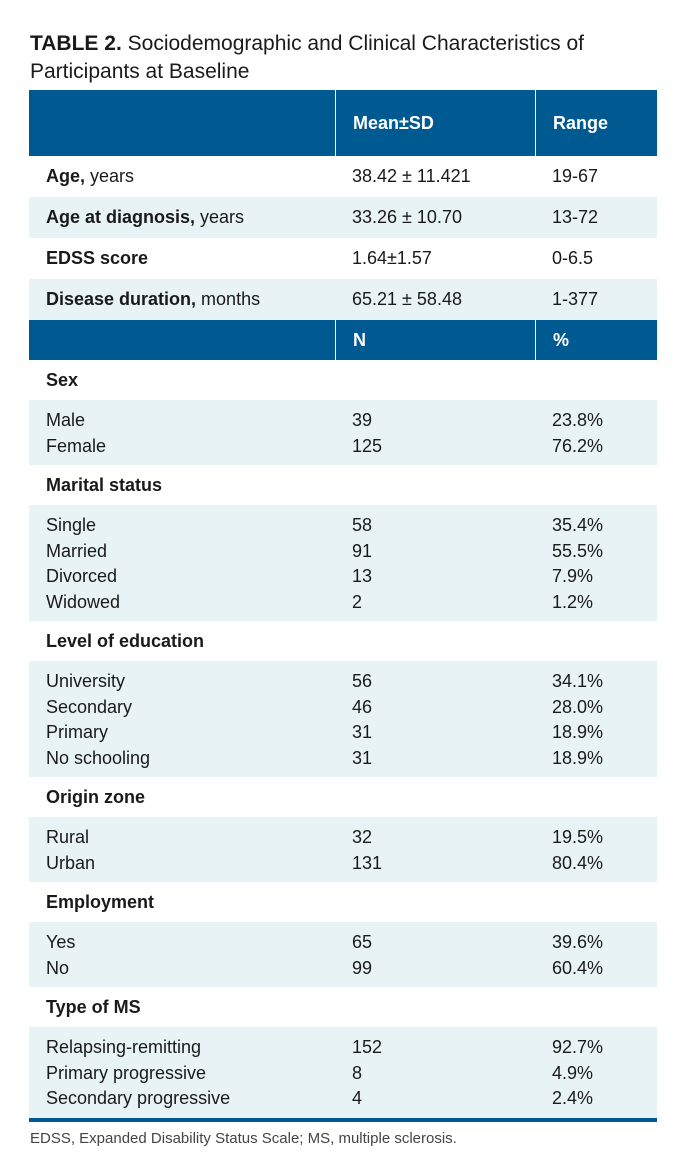  I want to click on table-row: Age, years 38.42 ± 11.421 19-67, so click(343, 176).